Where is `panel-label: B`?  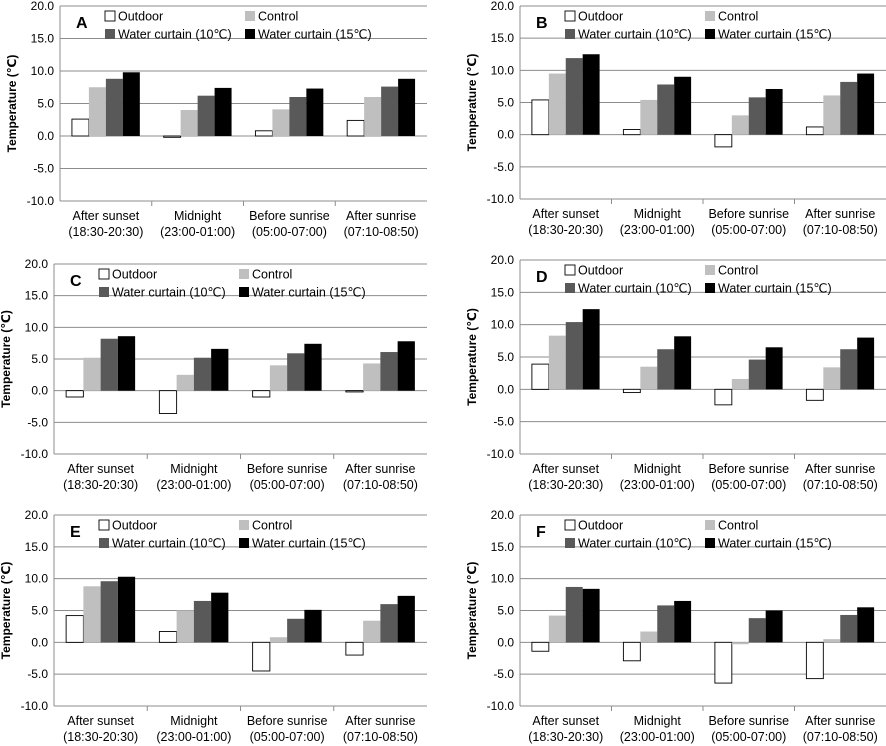 panel-label: B is located at coordinates (542, 23).